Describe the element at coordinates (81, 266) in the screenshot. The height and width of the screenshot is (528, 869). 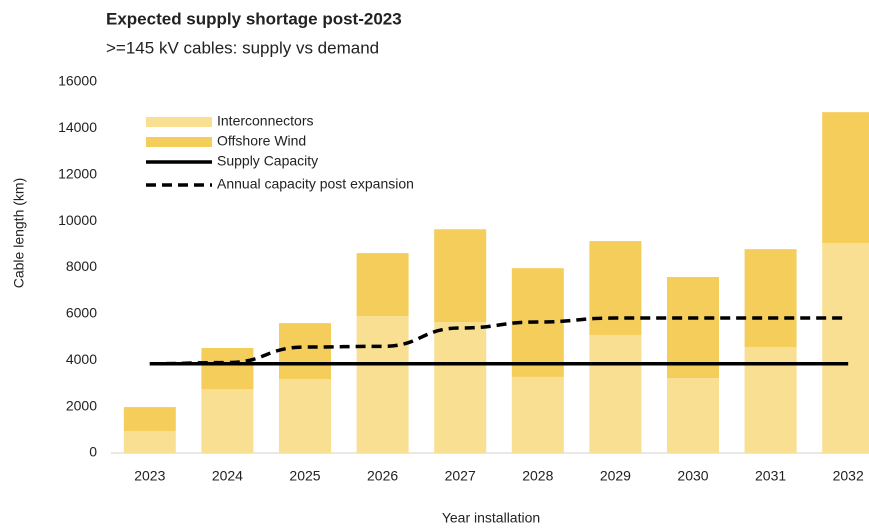
I see `y-tick-label: 8000` at that location.